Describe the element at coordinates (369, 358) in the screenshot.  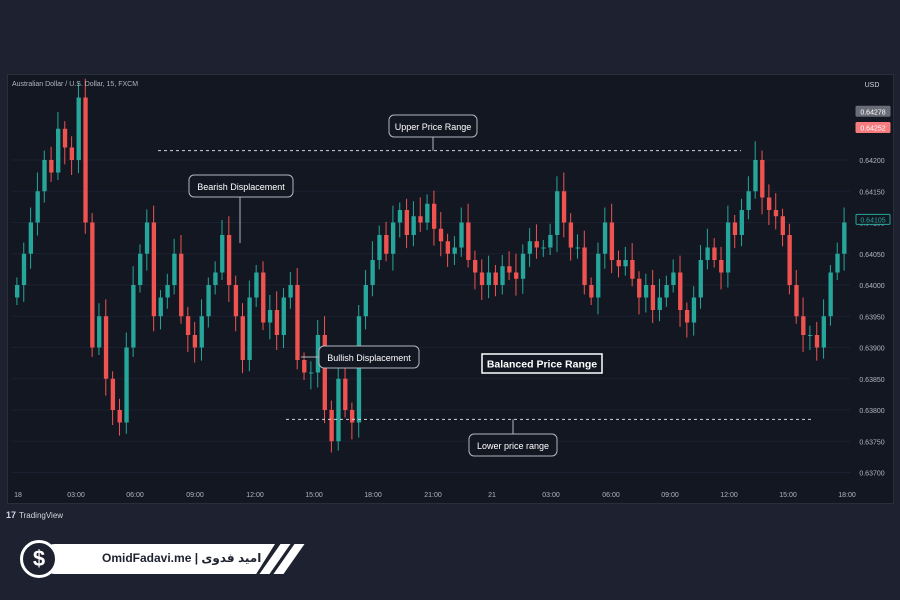
I see `callout-bullish-label: Bullish Displacement` at that location.